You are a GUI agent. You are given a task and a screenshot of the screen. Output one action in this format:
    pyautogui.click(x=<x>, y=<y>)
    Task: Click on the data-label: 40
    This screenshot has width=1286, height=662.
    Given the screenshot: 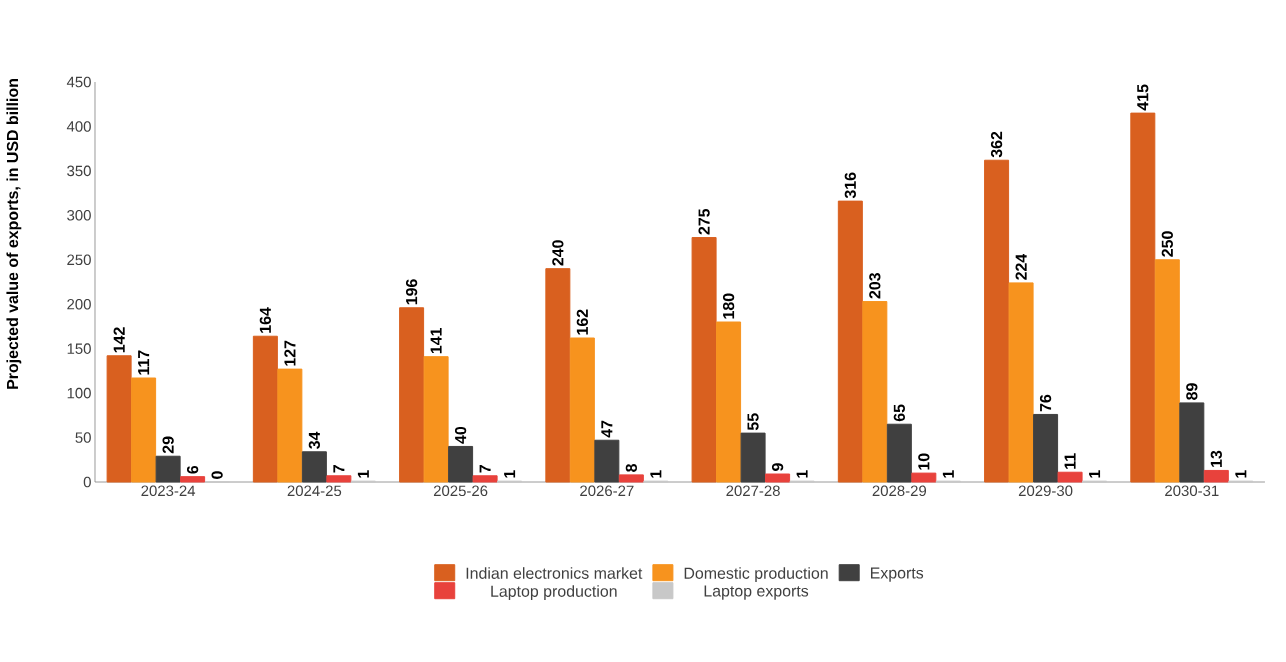 What is the action you would take?
    pyautogui.click(x=460, y=435)
    